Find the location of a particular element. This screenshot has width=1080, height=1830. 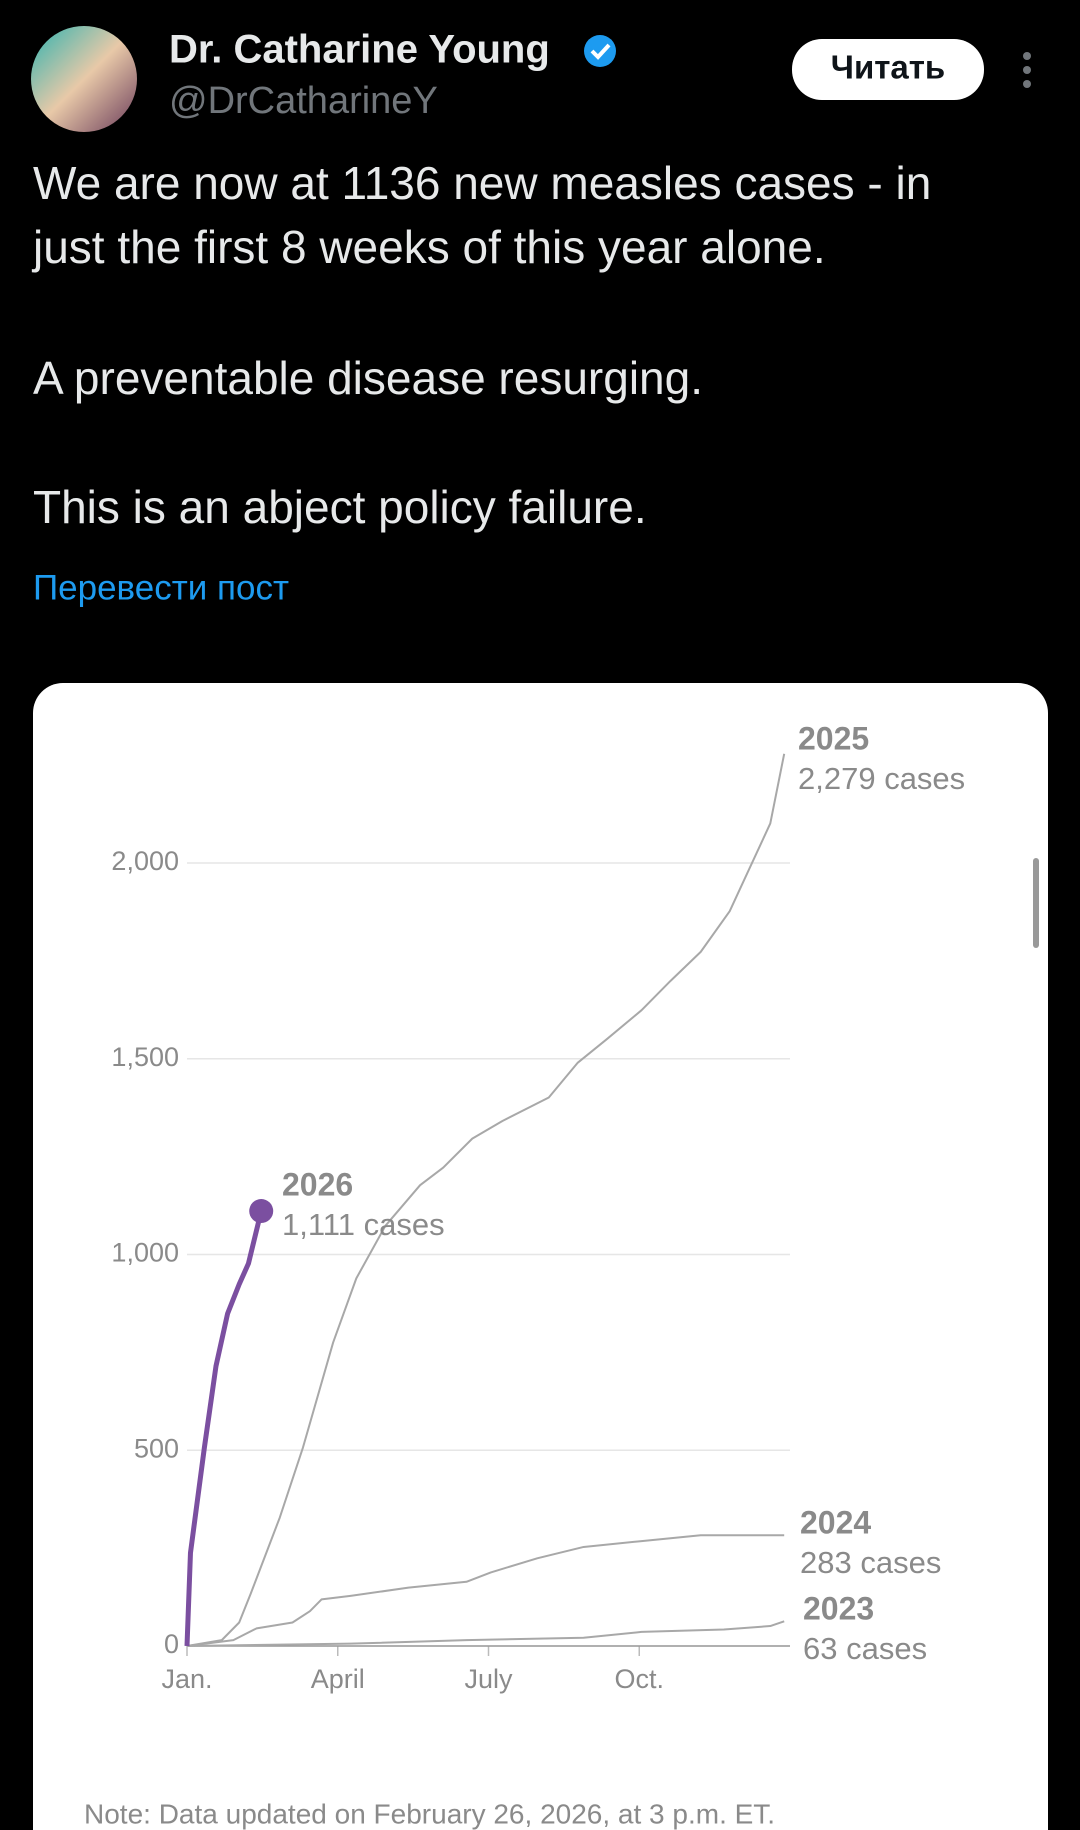

y-tick-label: 0 is located at coordinates (171, 1644).